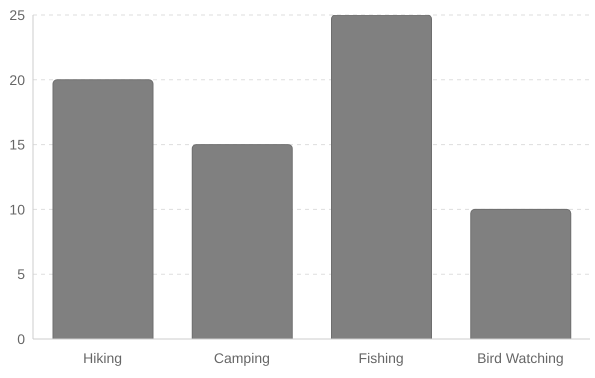 This screenshot has height=378, width=595. I want to click on y-tick-label: 5, so click(21, 274).